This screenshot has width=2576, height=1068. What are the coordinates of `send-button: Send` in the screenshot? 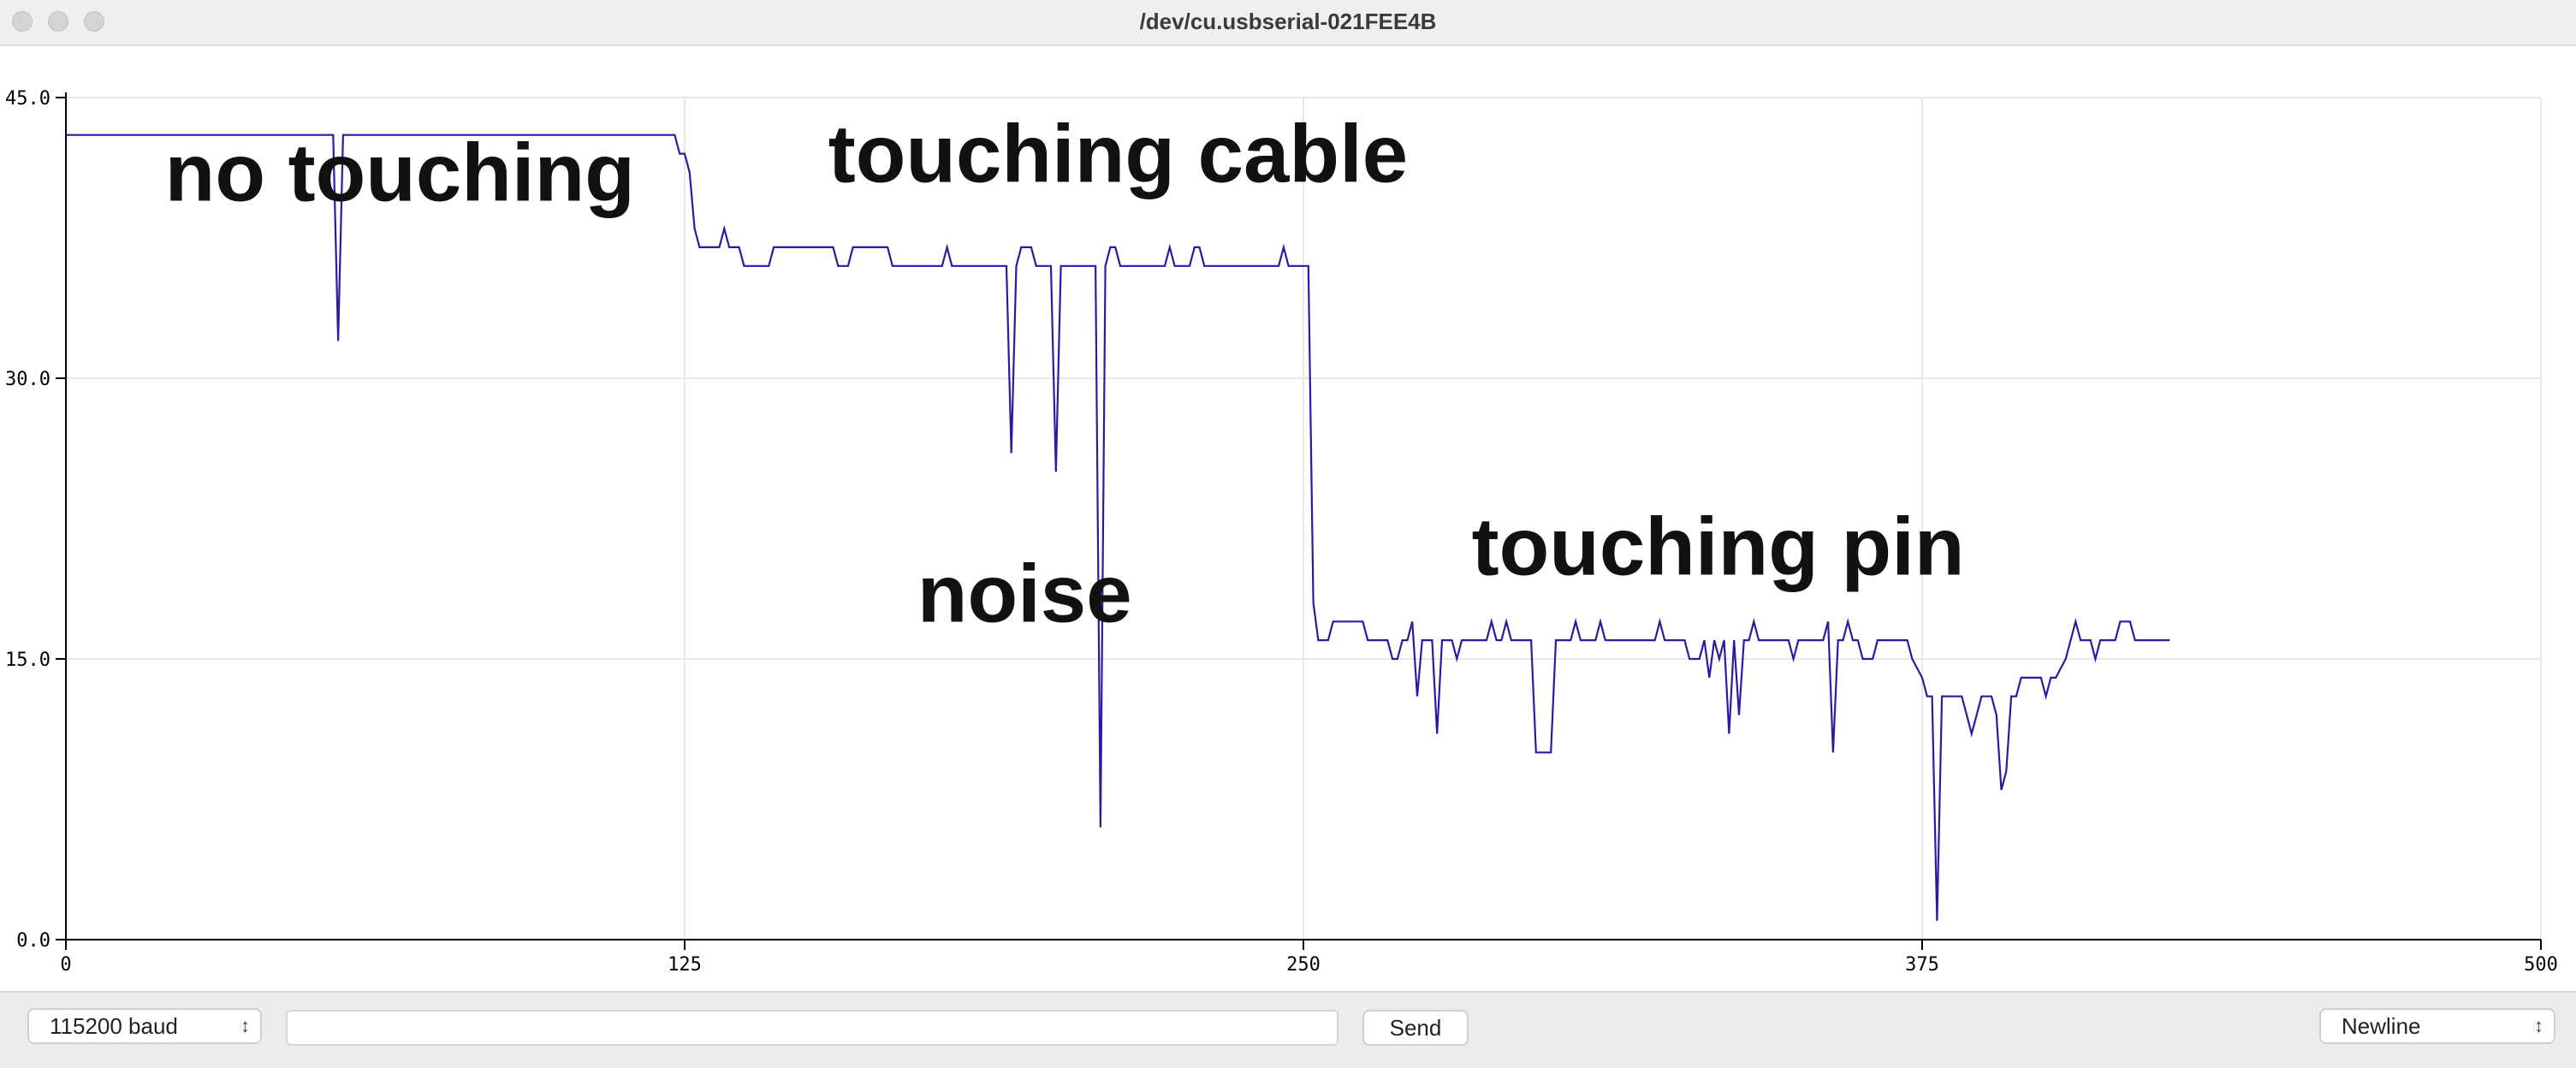 It's located at (1415, 1028).